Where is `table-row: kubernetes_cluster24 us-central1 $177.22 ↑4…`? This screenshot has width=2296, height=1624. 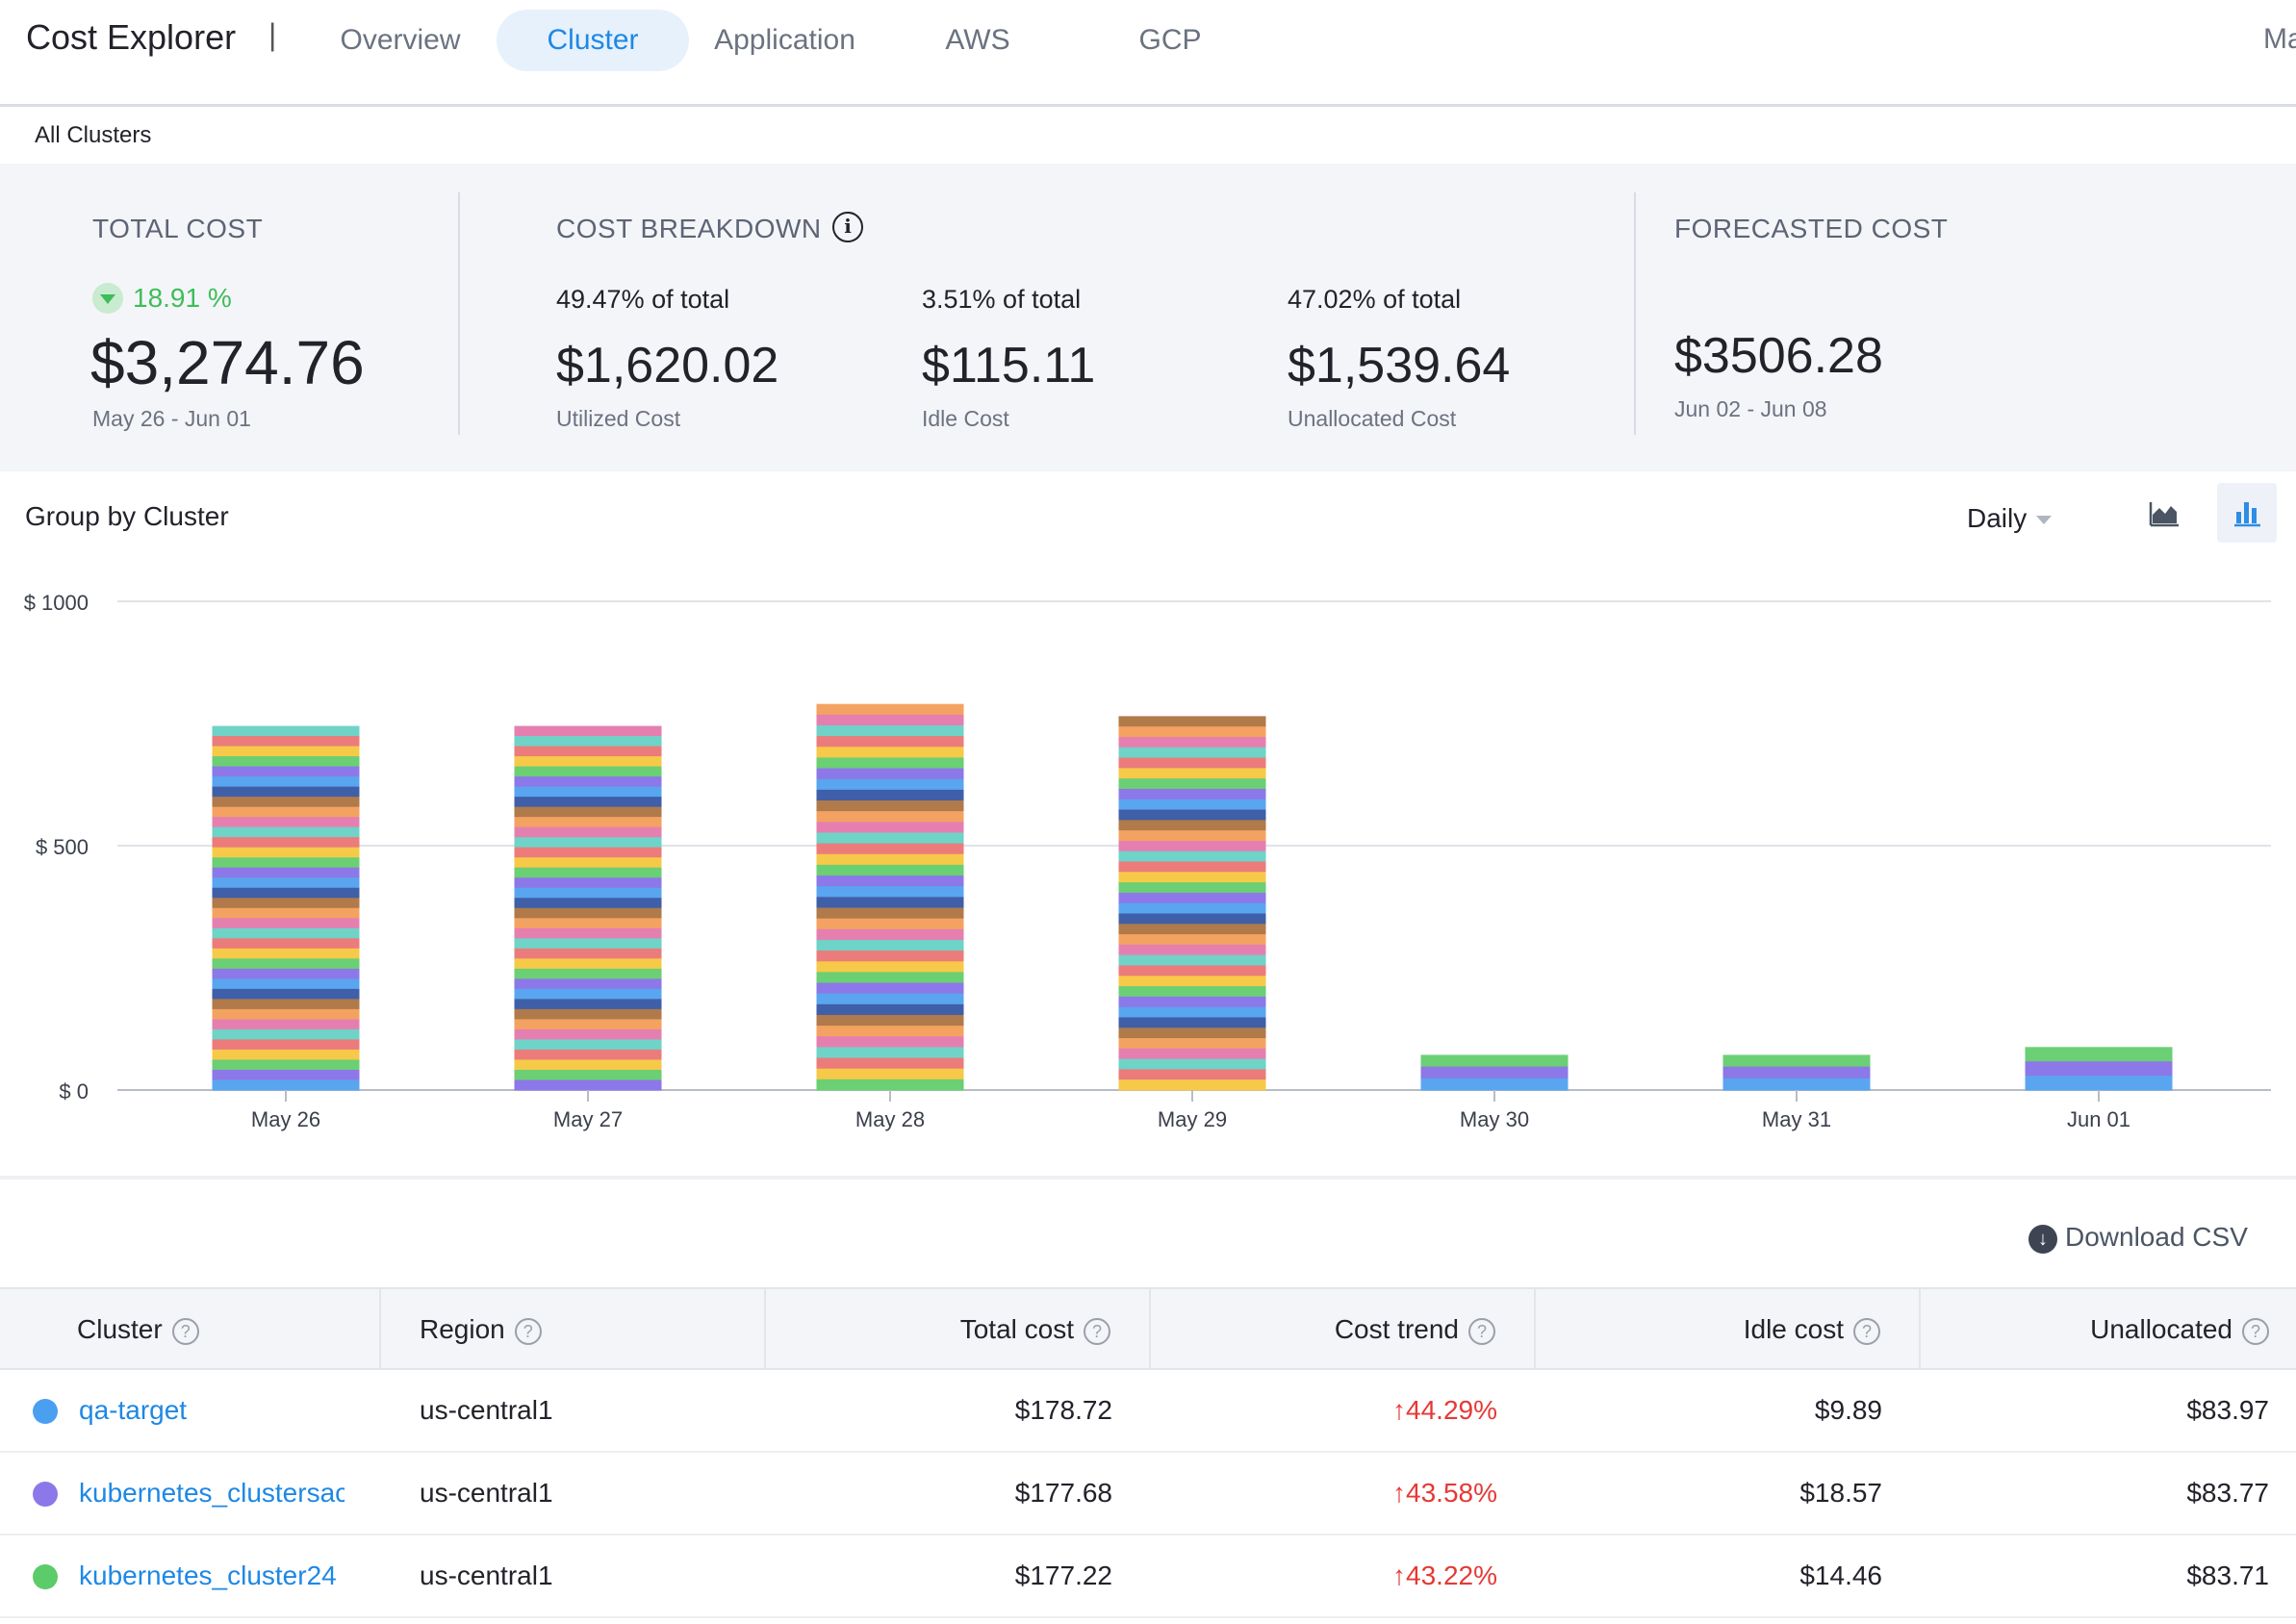
table-row: kubernetes_cluster24 us-central1 $177.22 ↑4… is located at coordinates (1148, 1576).